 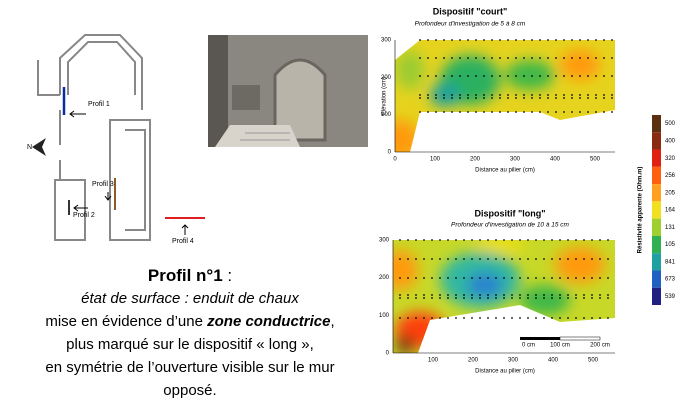 I want to click on heading-suffix: :, so click(x=227, y=275).